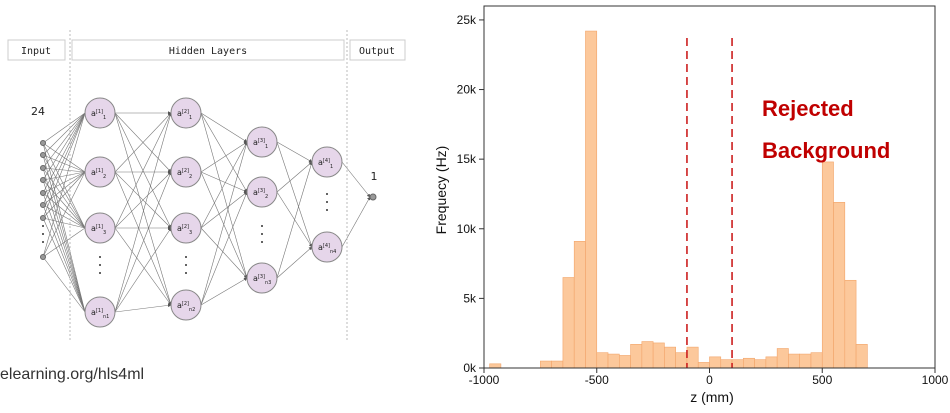 Image resolution: width=950 pixels, height=413 pixels. I want to click on x-tick-label: 500, so click(822, 380).